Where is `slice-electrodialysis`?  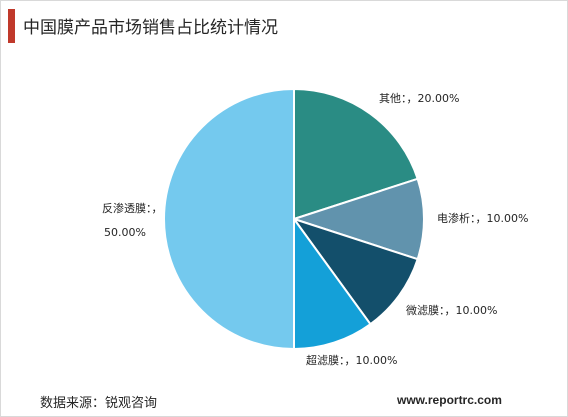 slice-electrodialysis is located at coordinates (357, 219).